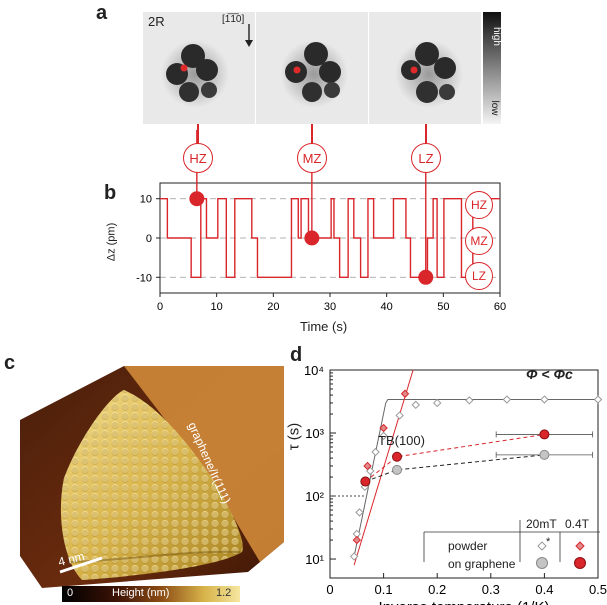 The width and height of the screenshot is (607, 605). What do you see at coordinates (70, 593) in the screenshot?
I see `colorbar-min-label: 0` at bounding box center [70, 593].